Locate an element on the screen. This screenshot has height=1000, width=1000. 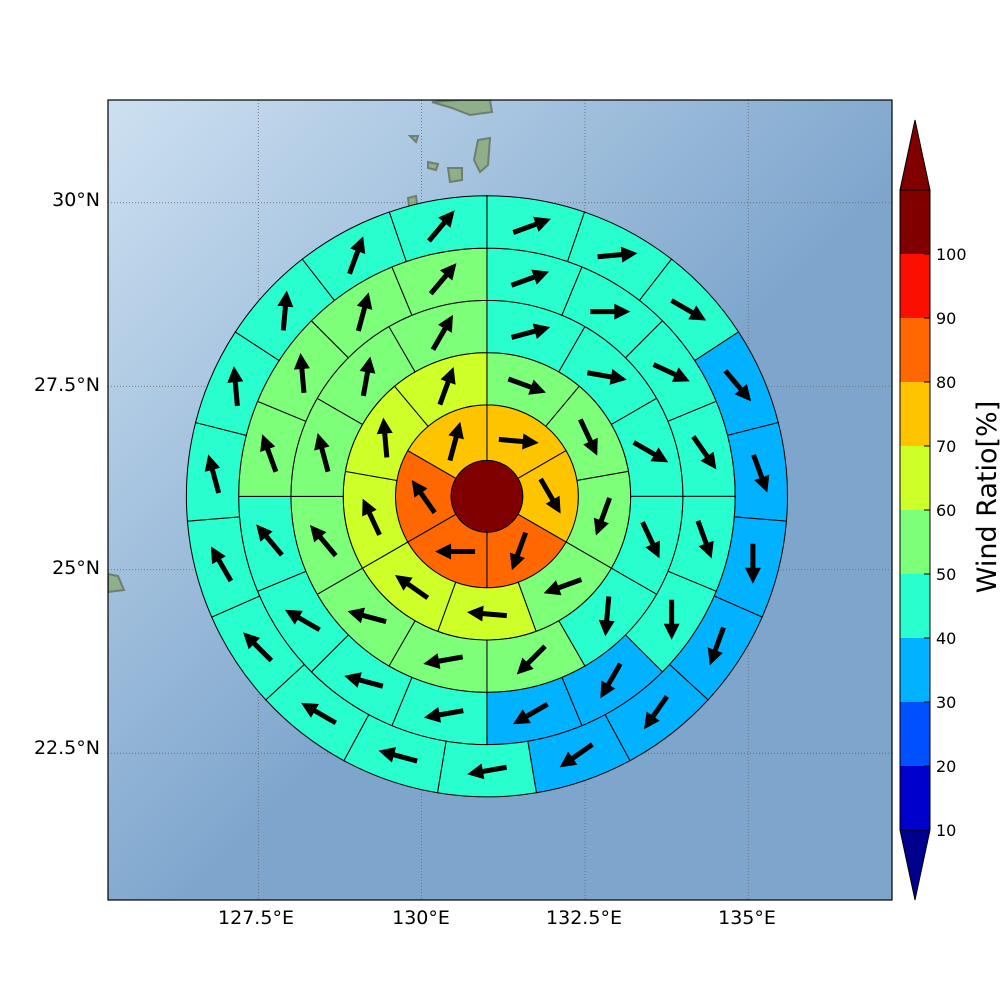
colorbar-tick-label: 40 is located at coordinates (946, 638).